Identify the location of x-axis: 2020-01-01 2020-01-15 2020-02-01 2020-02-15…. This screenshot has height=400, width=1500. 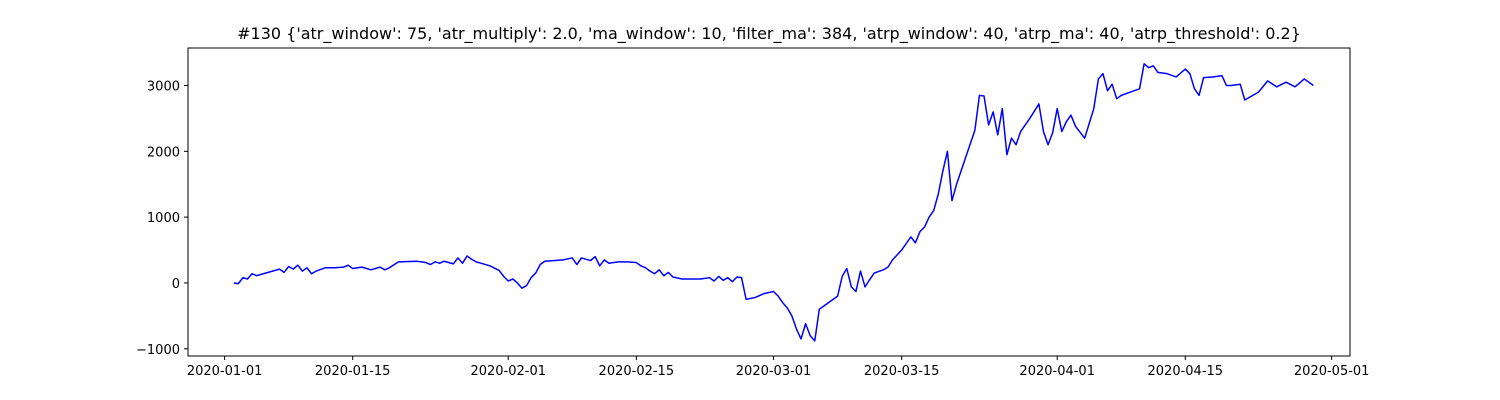
(778, 367).